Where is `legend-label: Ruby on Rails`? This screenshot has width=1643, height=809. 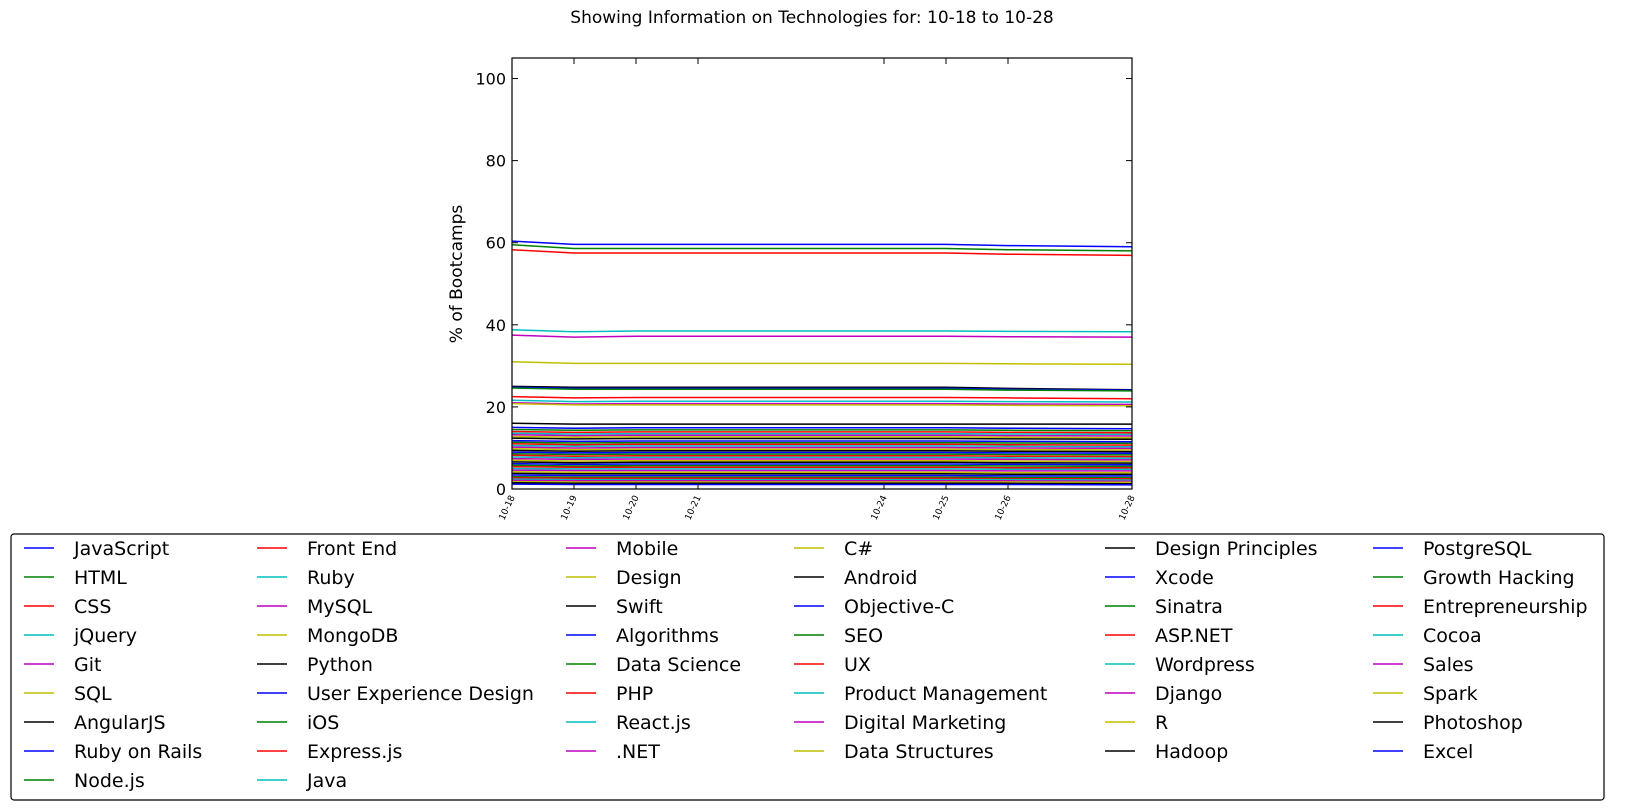
legend-label: Ruby on Rails is located at coordinates (138, 752).